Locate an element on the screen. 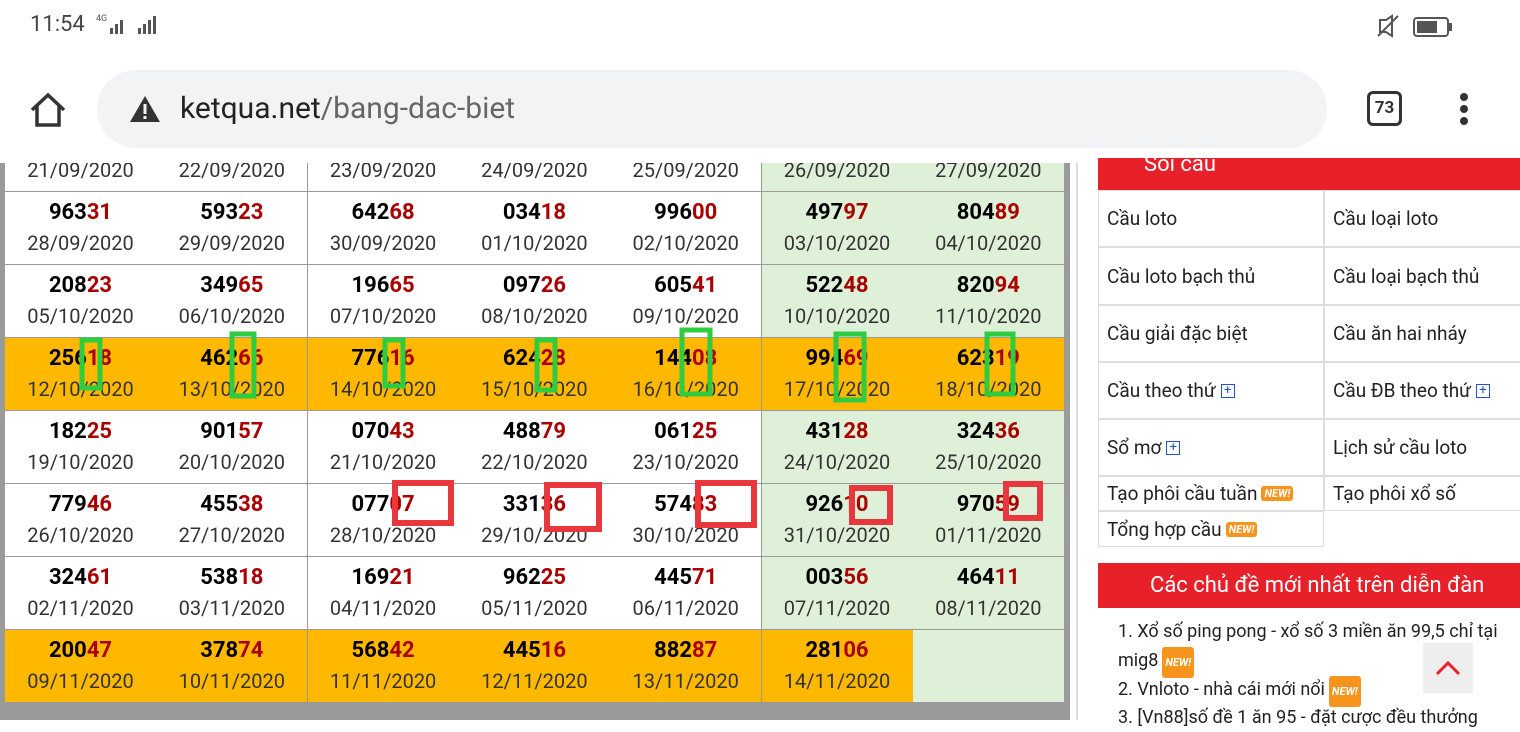  date: 10/10/2020 is located at coordinates (837, 316).